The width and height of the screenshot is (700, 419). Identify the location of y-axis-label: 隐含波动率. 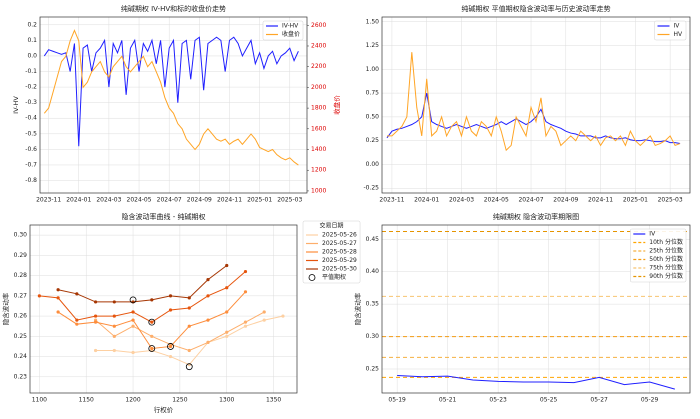
(5, 308).